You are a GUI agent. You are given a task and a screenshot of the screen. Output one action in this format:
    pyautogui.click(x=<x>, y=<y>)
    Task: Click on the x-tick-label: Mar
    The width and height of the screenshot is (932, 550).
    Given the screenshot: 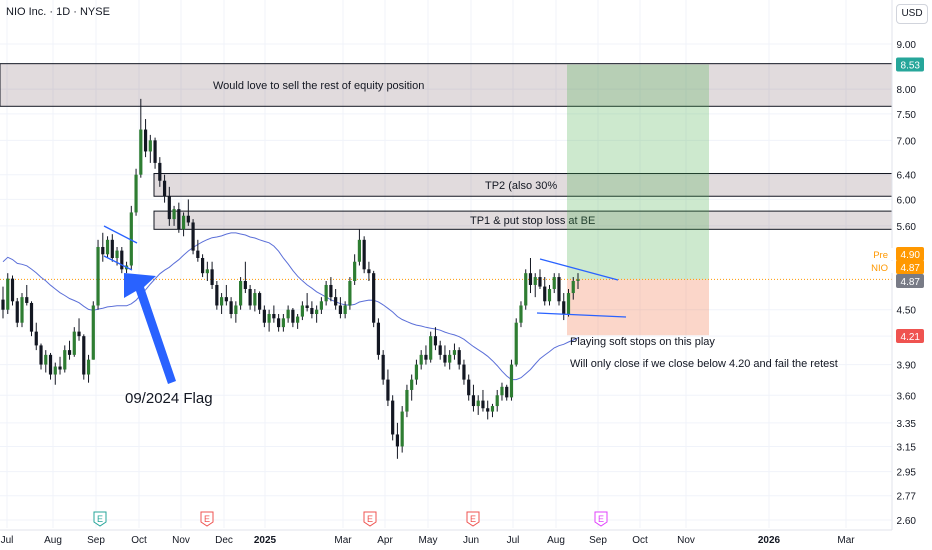 What is the action you would take?
    pyautogui.click(x=343, y=540)
    